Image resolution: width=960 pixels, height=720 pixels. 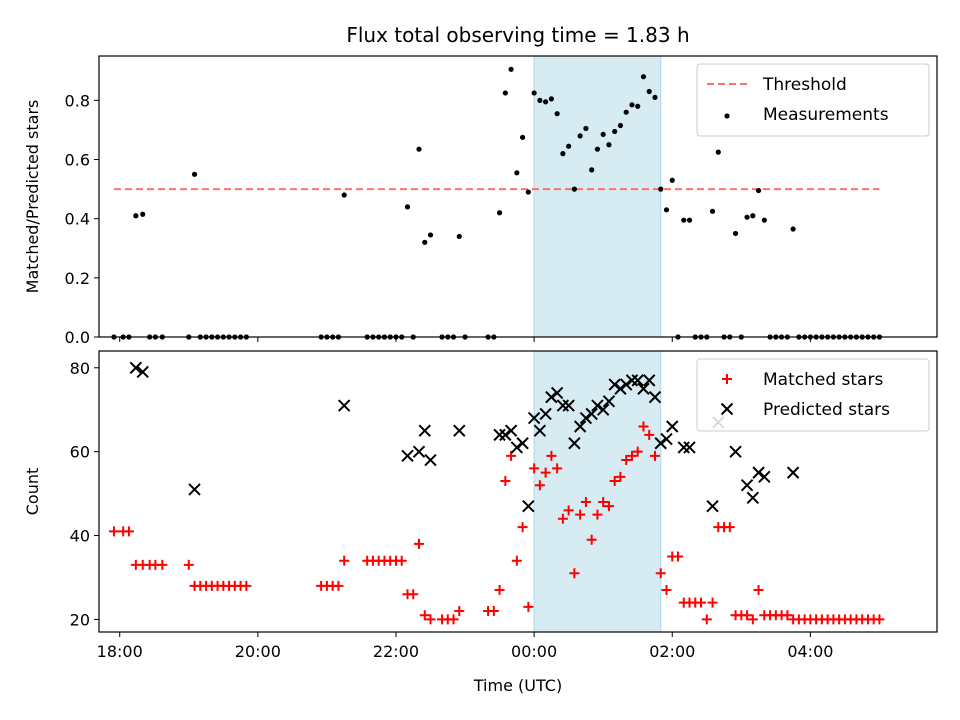 What do you see at coordinates (77, 337) in the screenshot?
I see `y-tick-label: 0.0` at bounding box center [77, 337].